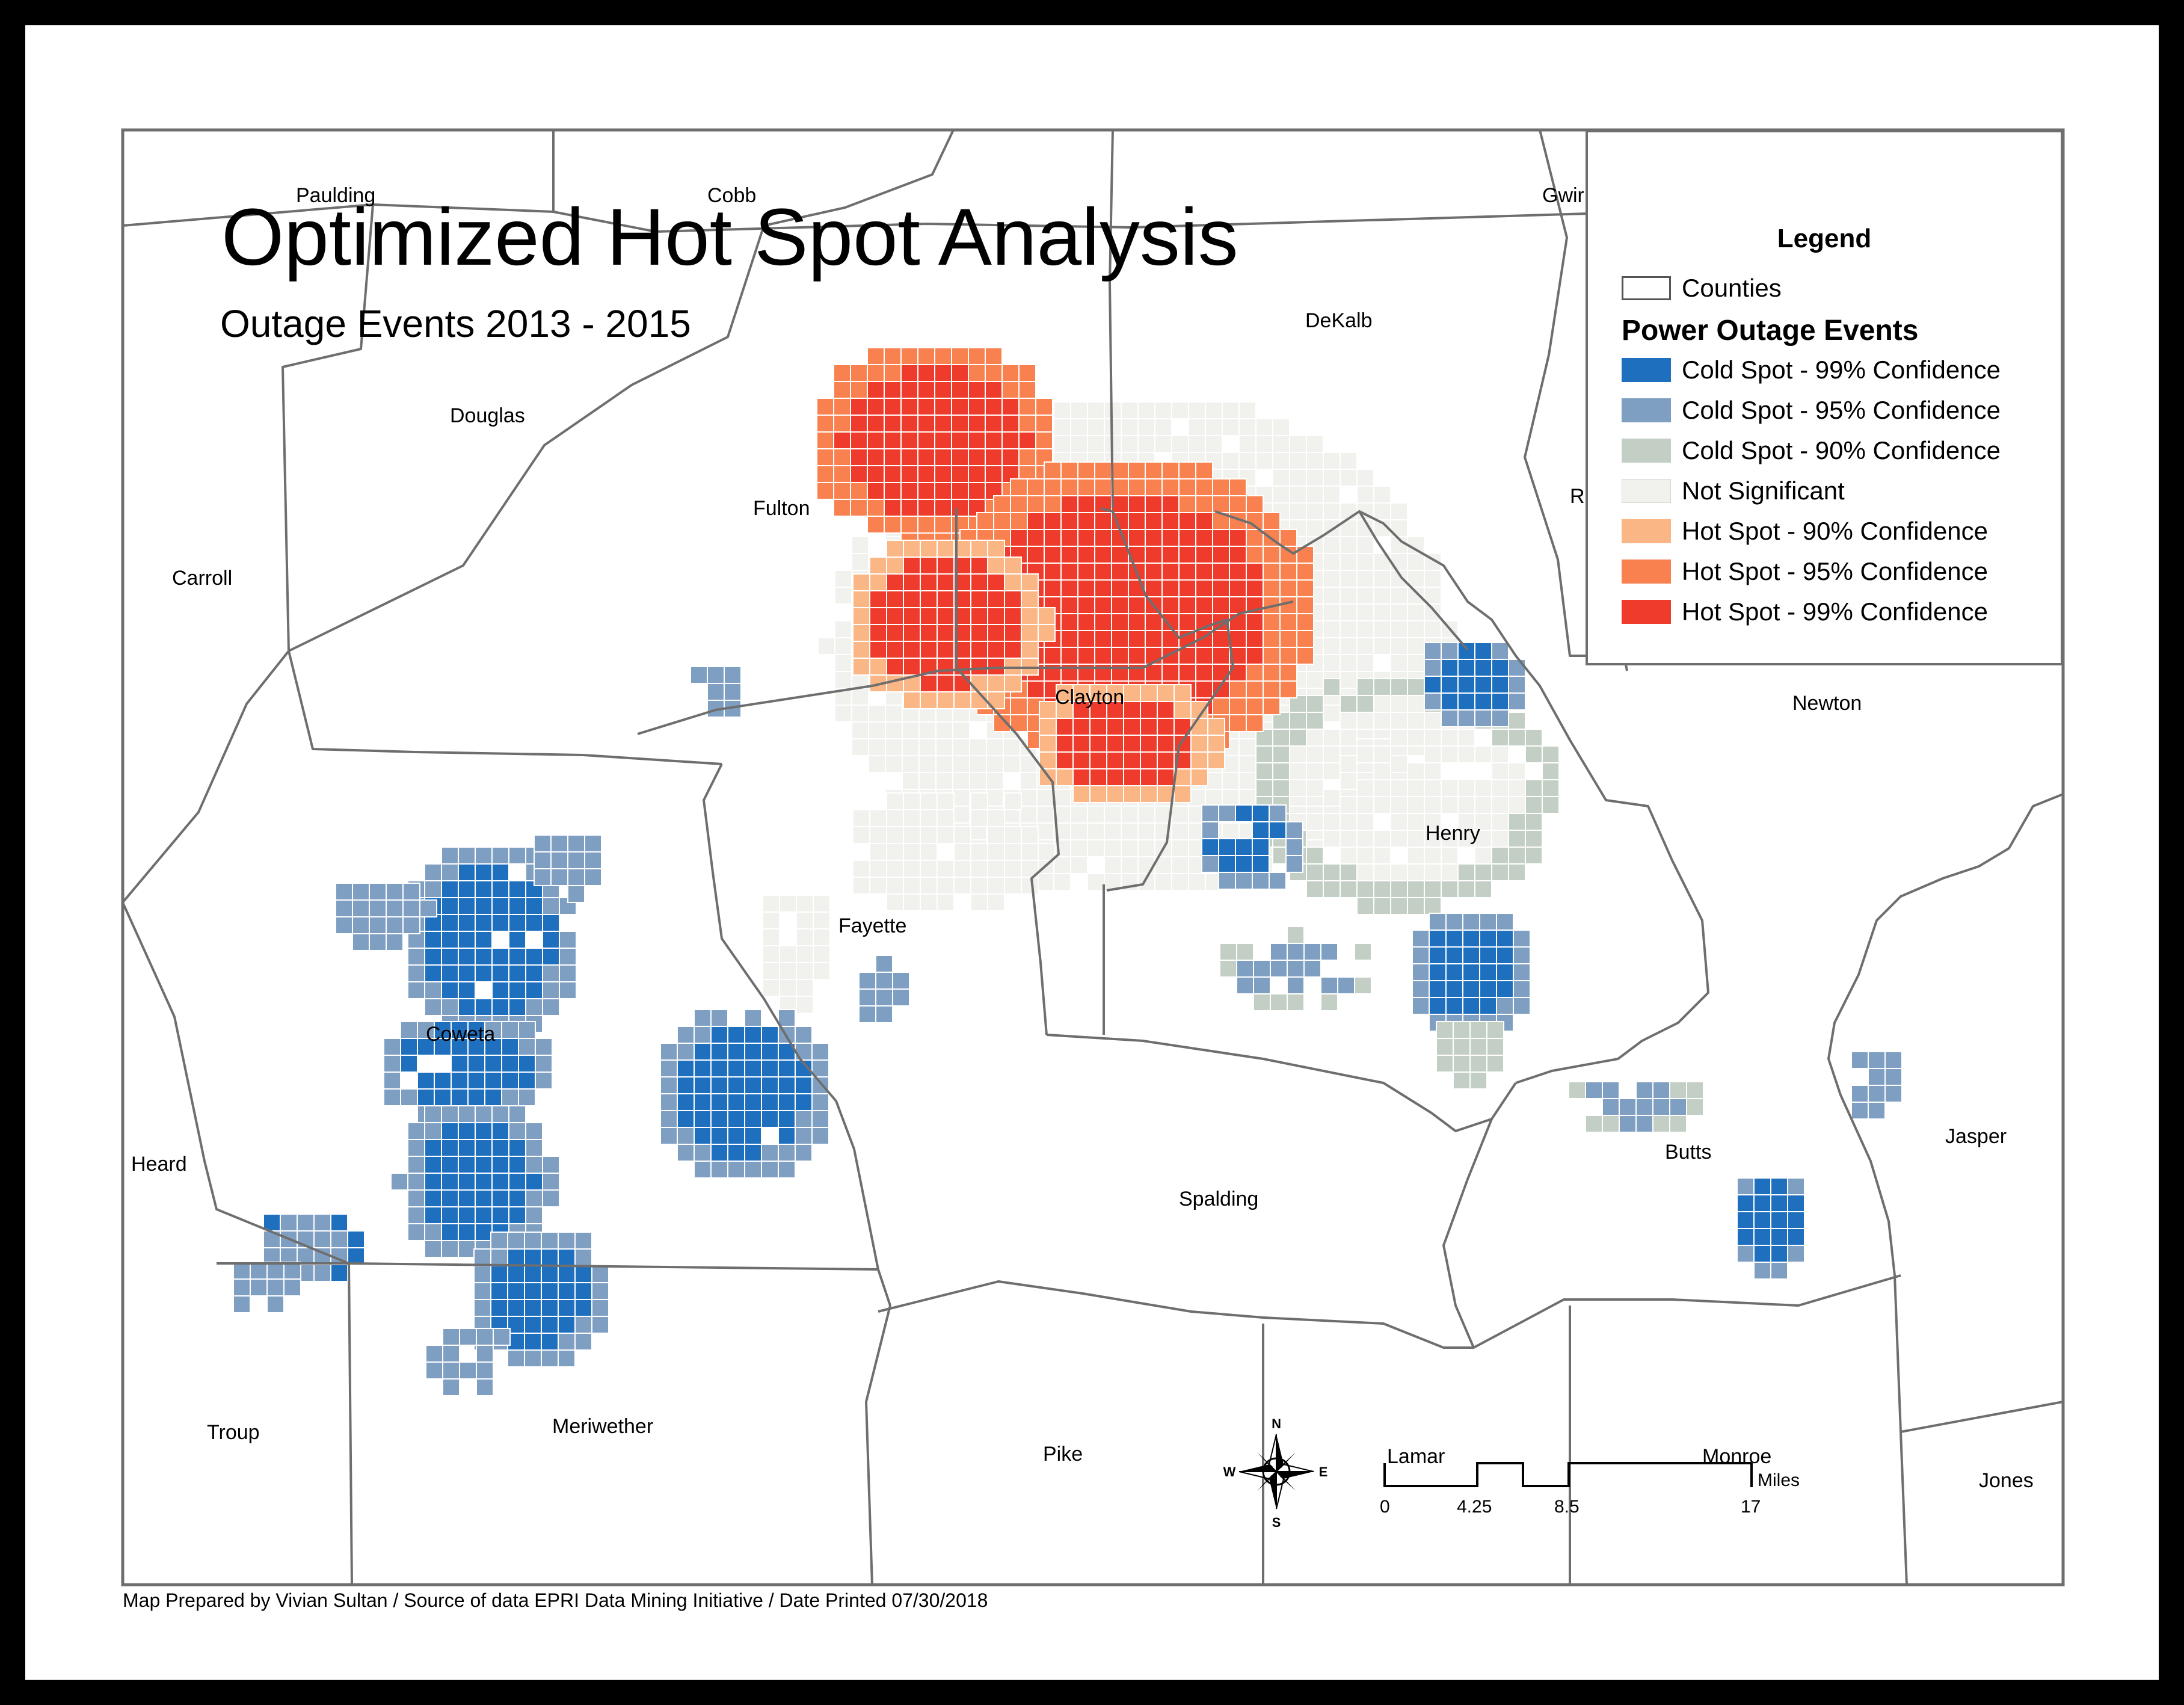  Describe the element at coordinates (487, 415) in the screenshot. I see `county-label-douglas: Douglas` at that location.